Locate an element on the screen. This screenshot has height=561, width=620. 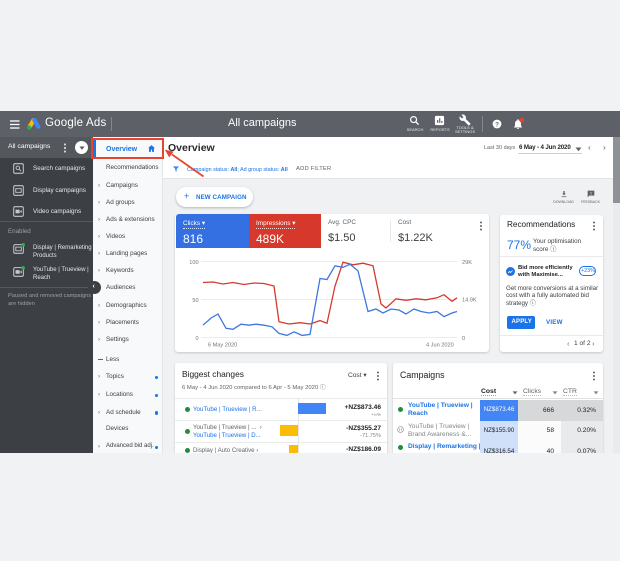
svg-text: 29K is located at coordinates (467, 263).